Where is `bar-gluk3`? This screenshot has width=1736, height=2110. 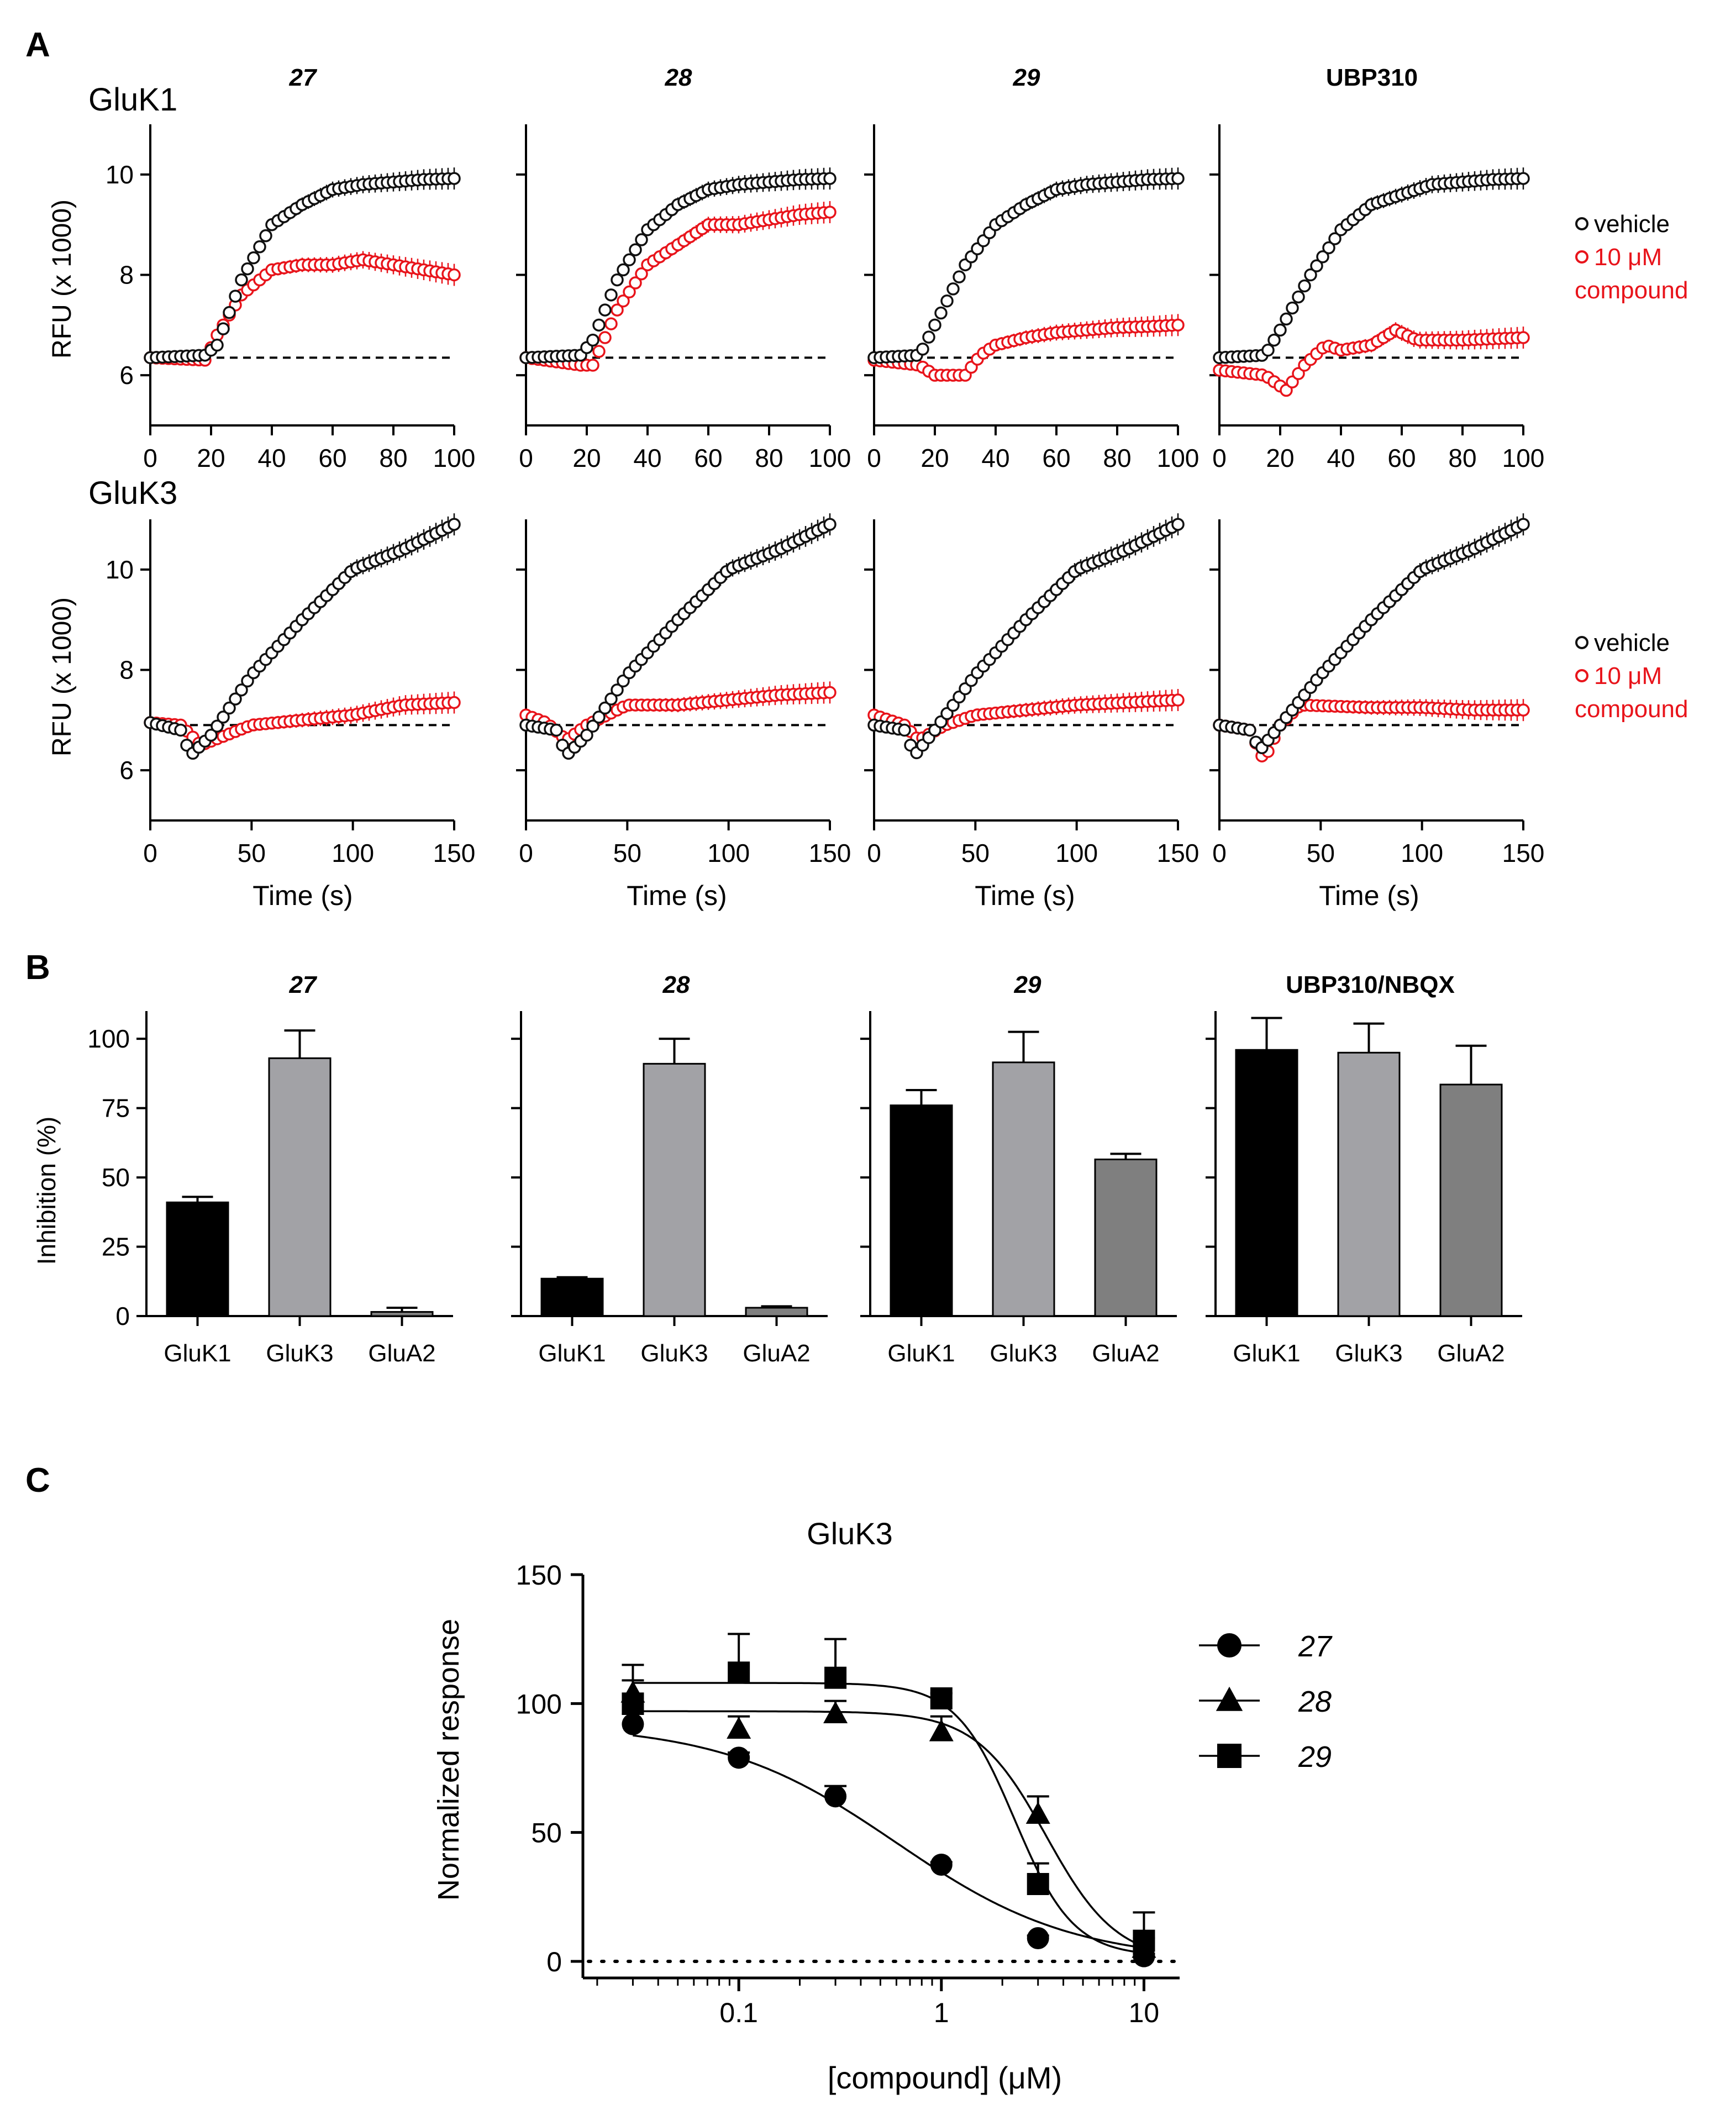
bar-gluk3 is located at coordinates (1023, 1189).